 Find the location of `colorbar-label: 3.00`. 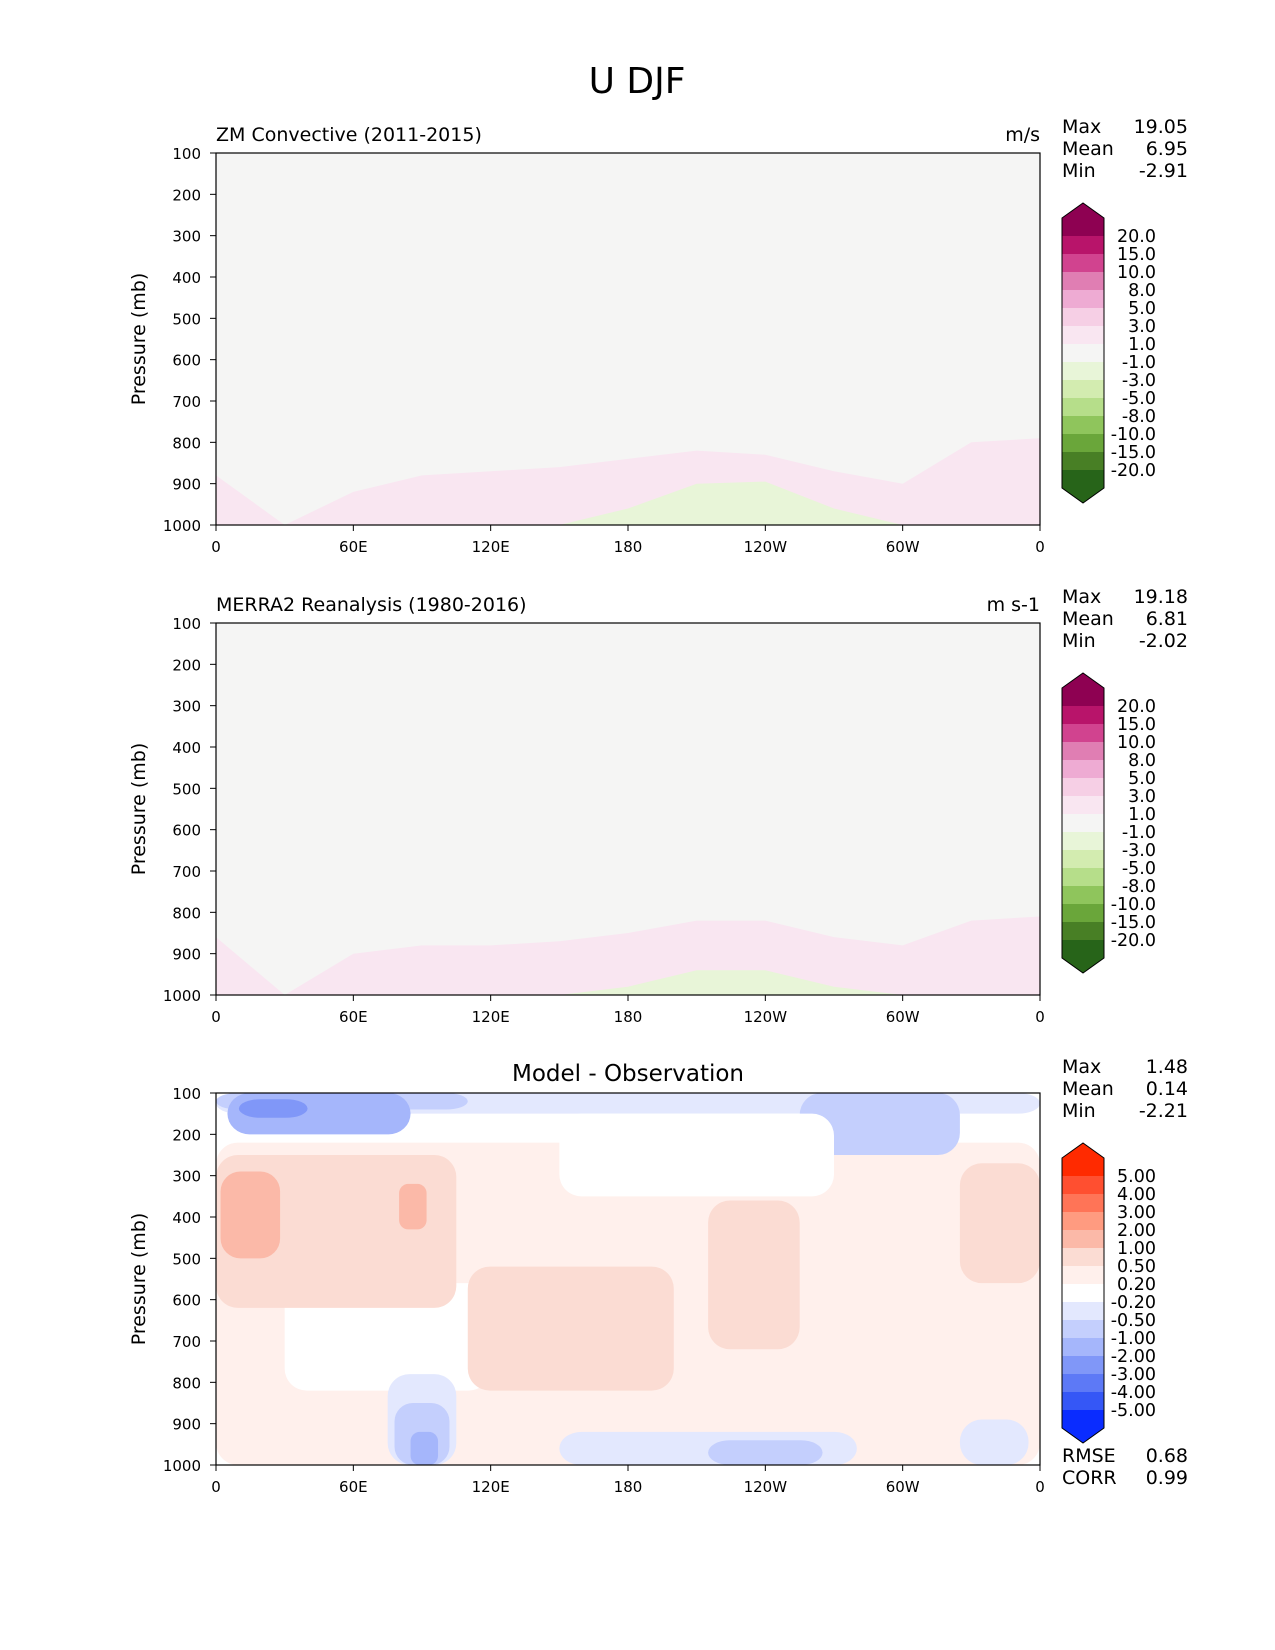

colorbar-label: 3.00 is located at coordinates (1136, 1213).